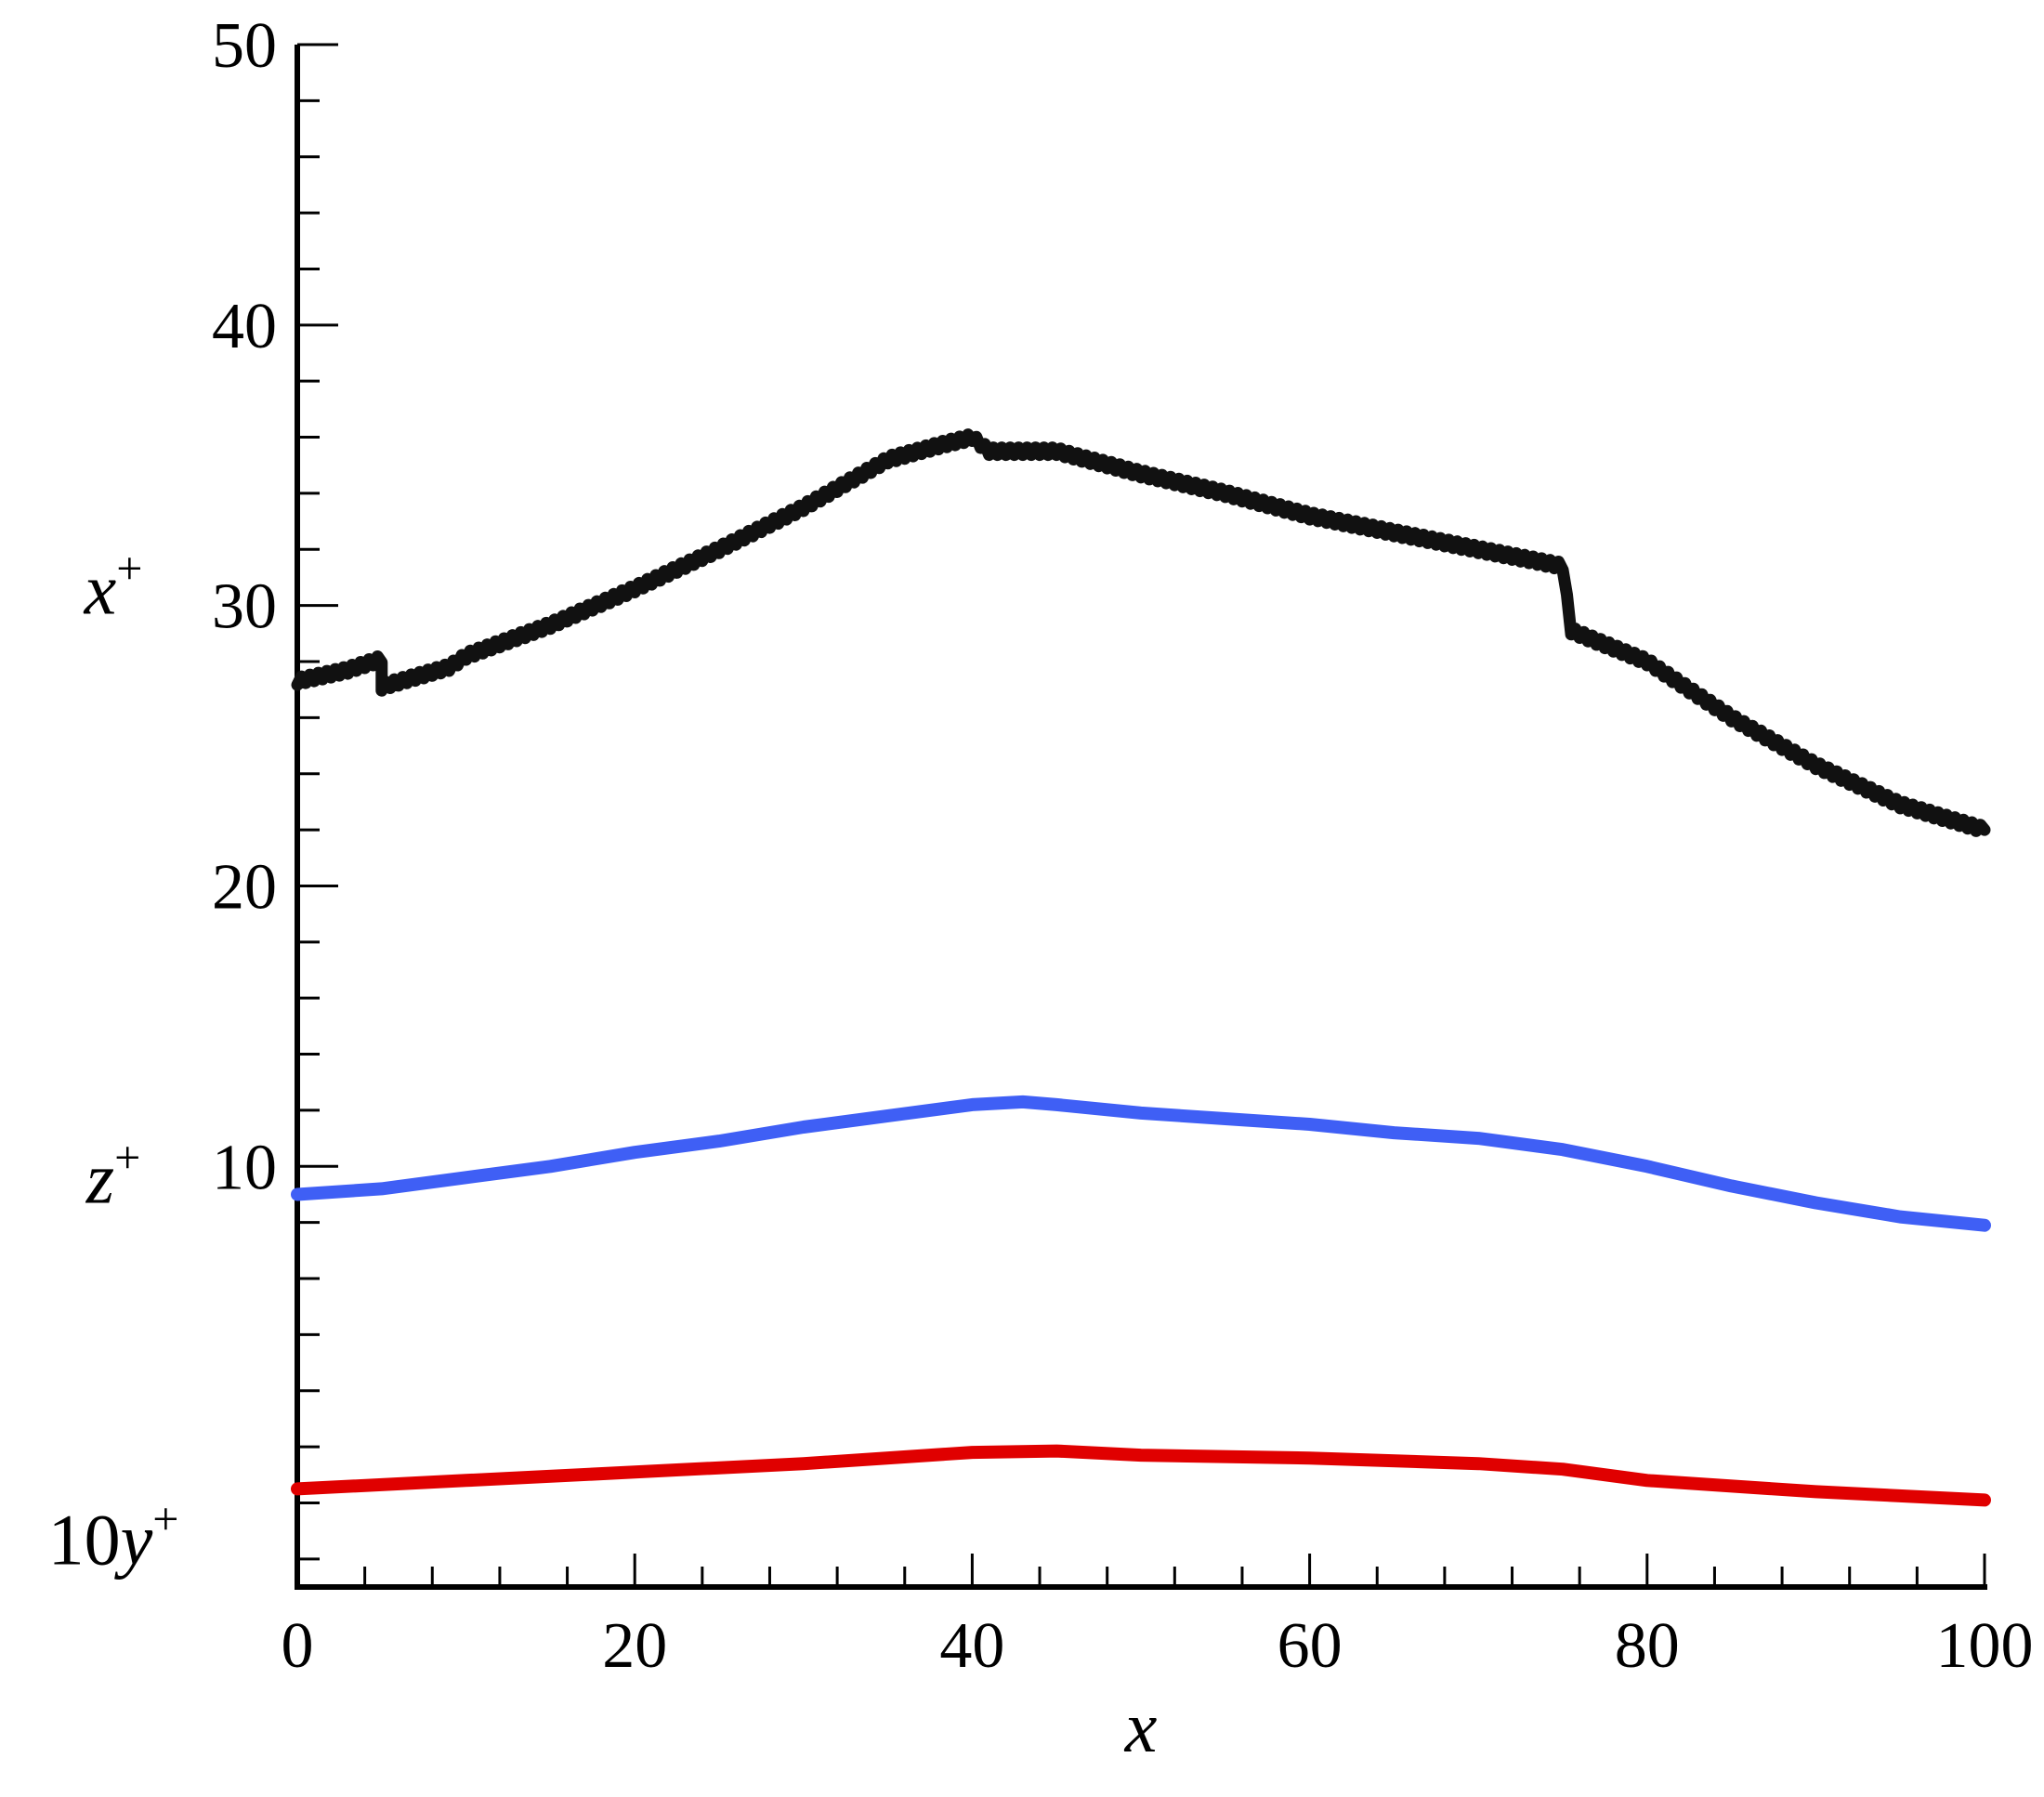 This screenshot has width=2044, height=1797. Describe the element at coordinates (244, 1168) in the screenshot. I see `y-tick-label: 10` at that location.